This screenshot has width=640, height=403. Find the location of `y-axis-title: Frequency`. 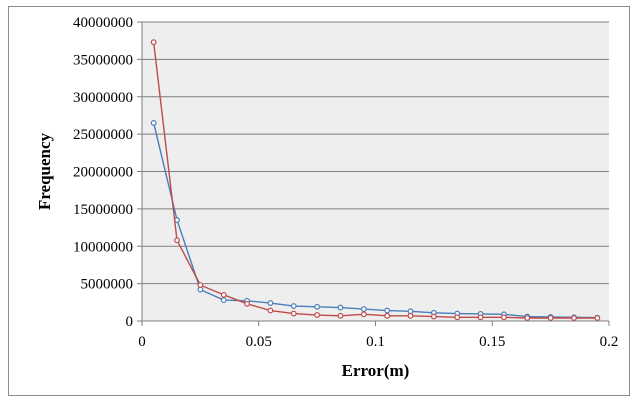

y-axis-title: Frequency is located at coordinates (44, 171).